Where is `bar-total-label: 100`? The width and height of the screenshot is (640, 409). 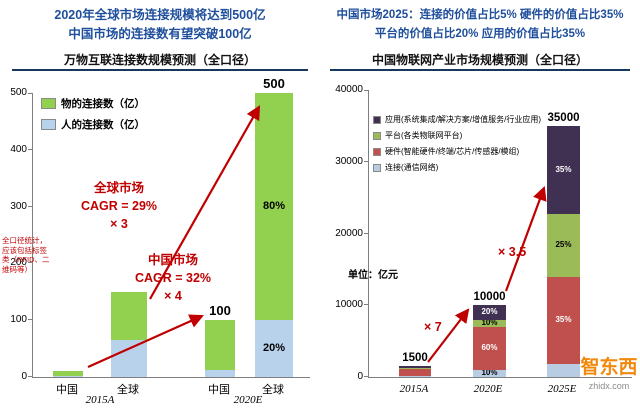
bar-total-label: 100 is located at coordinates (220, 311).